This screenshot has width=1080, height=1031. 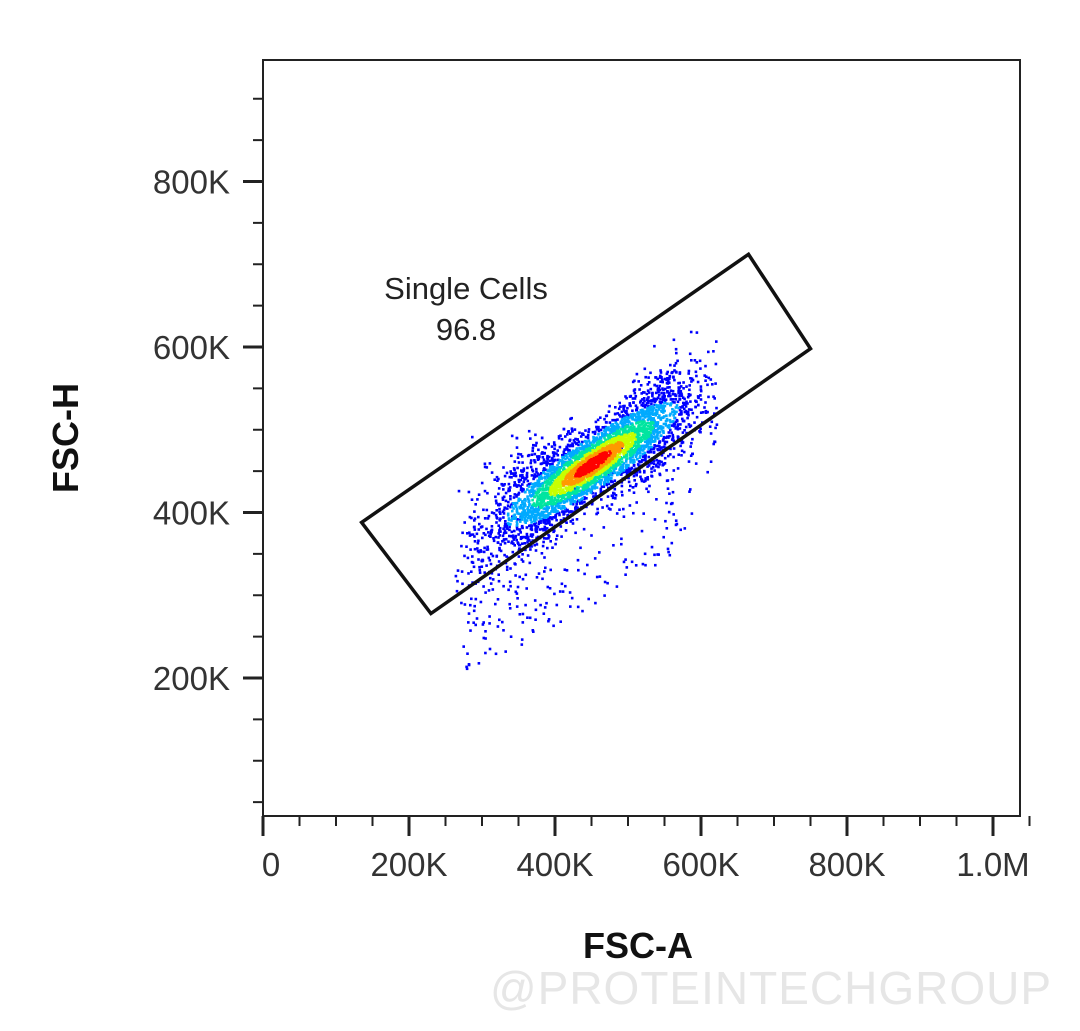 I want to click on single-cells-gate, so click(x=586, y=433).